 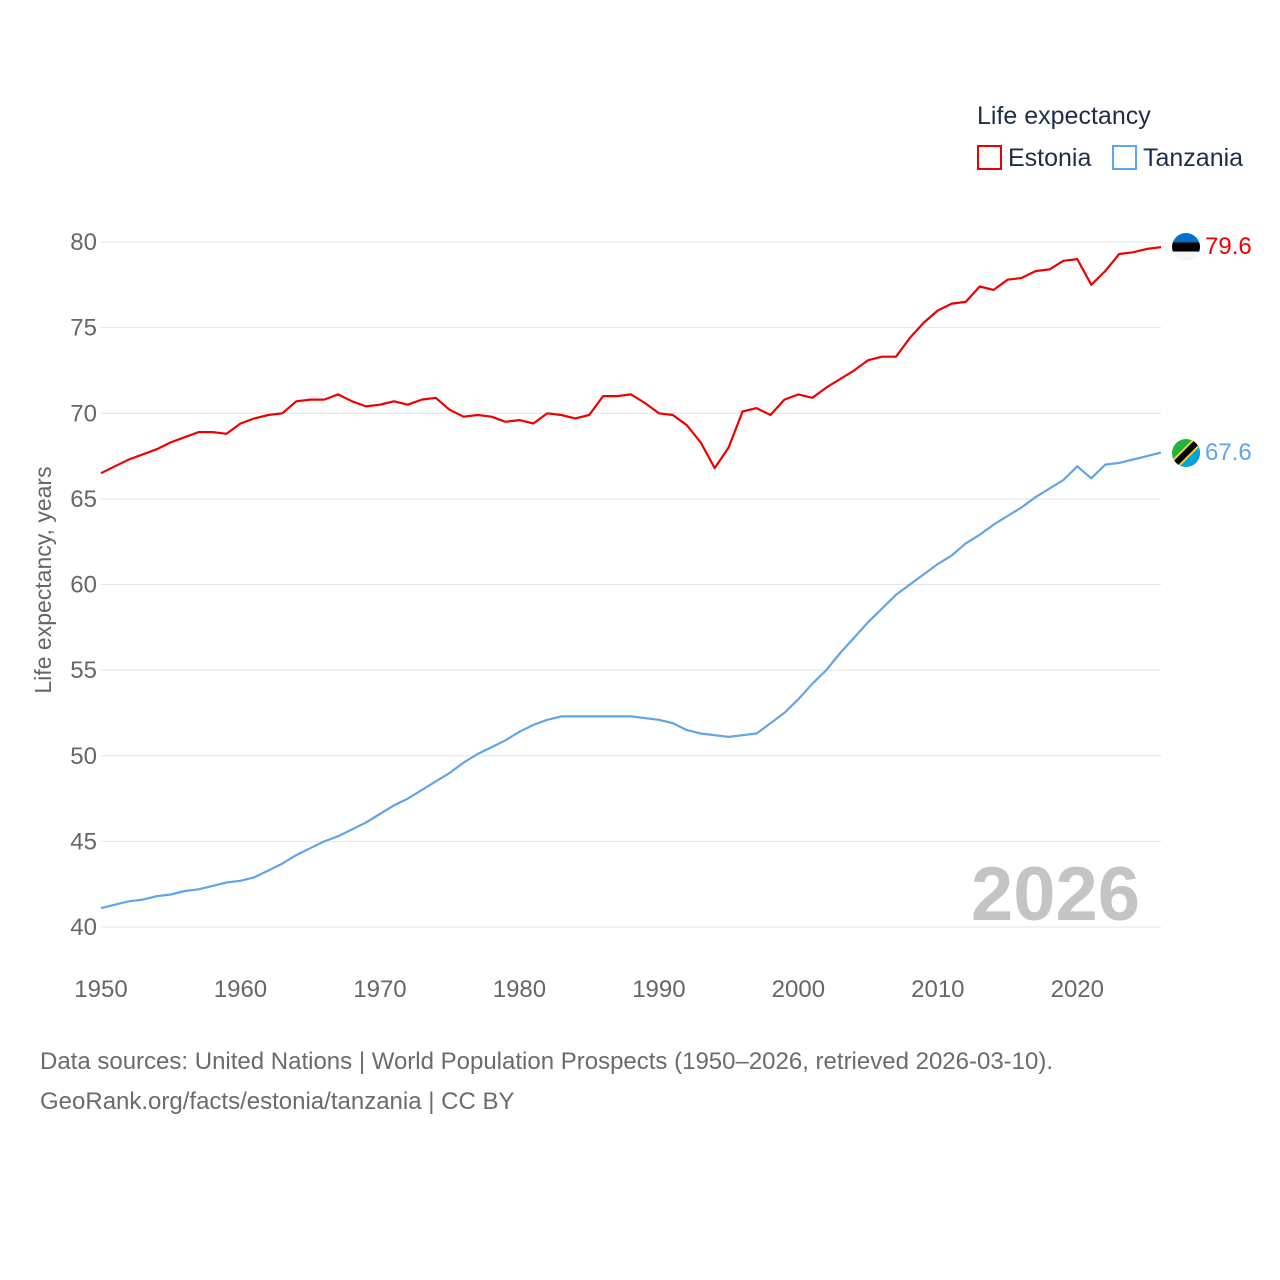 I want to click on x-tick-label: 2000, so click(x=798, y=989).